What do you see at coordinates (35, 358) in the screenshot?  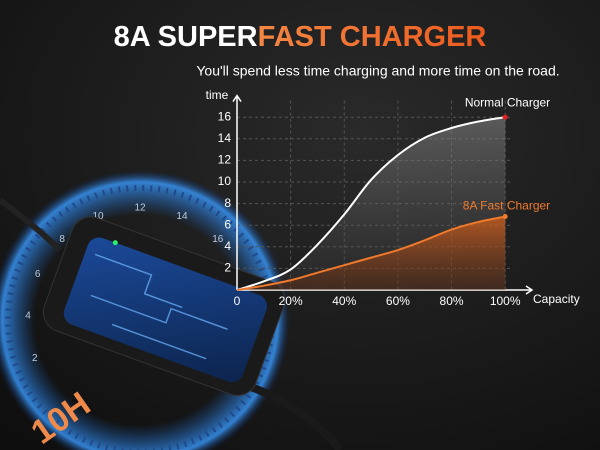 I see `dial-label: 2` at bounding box center [35, 358].